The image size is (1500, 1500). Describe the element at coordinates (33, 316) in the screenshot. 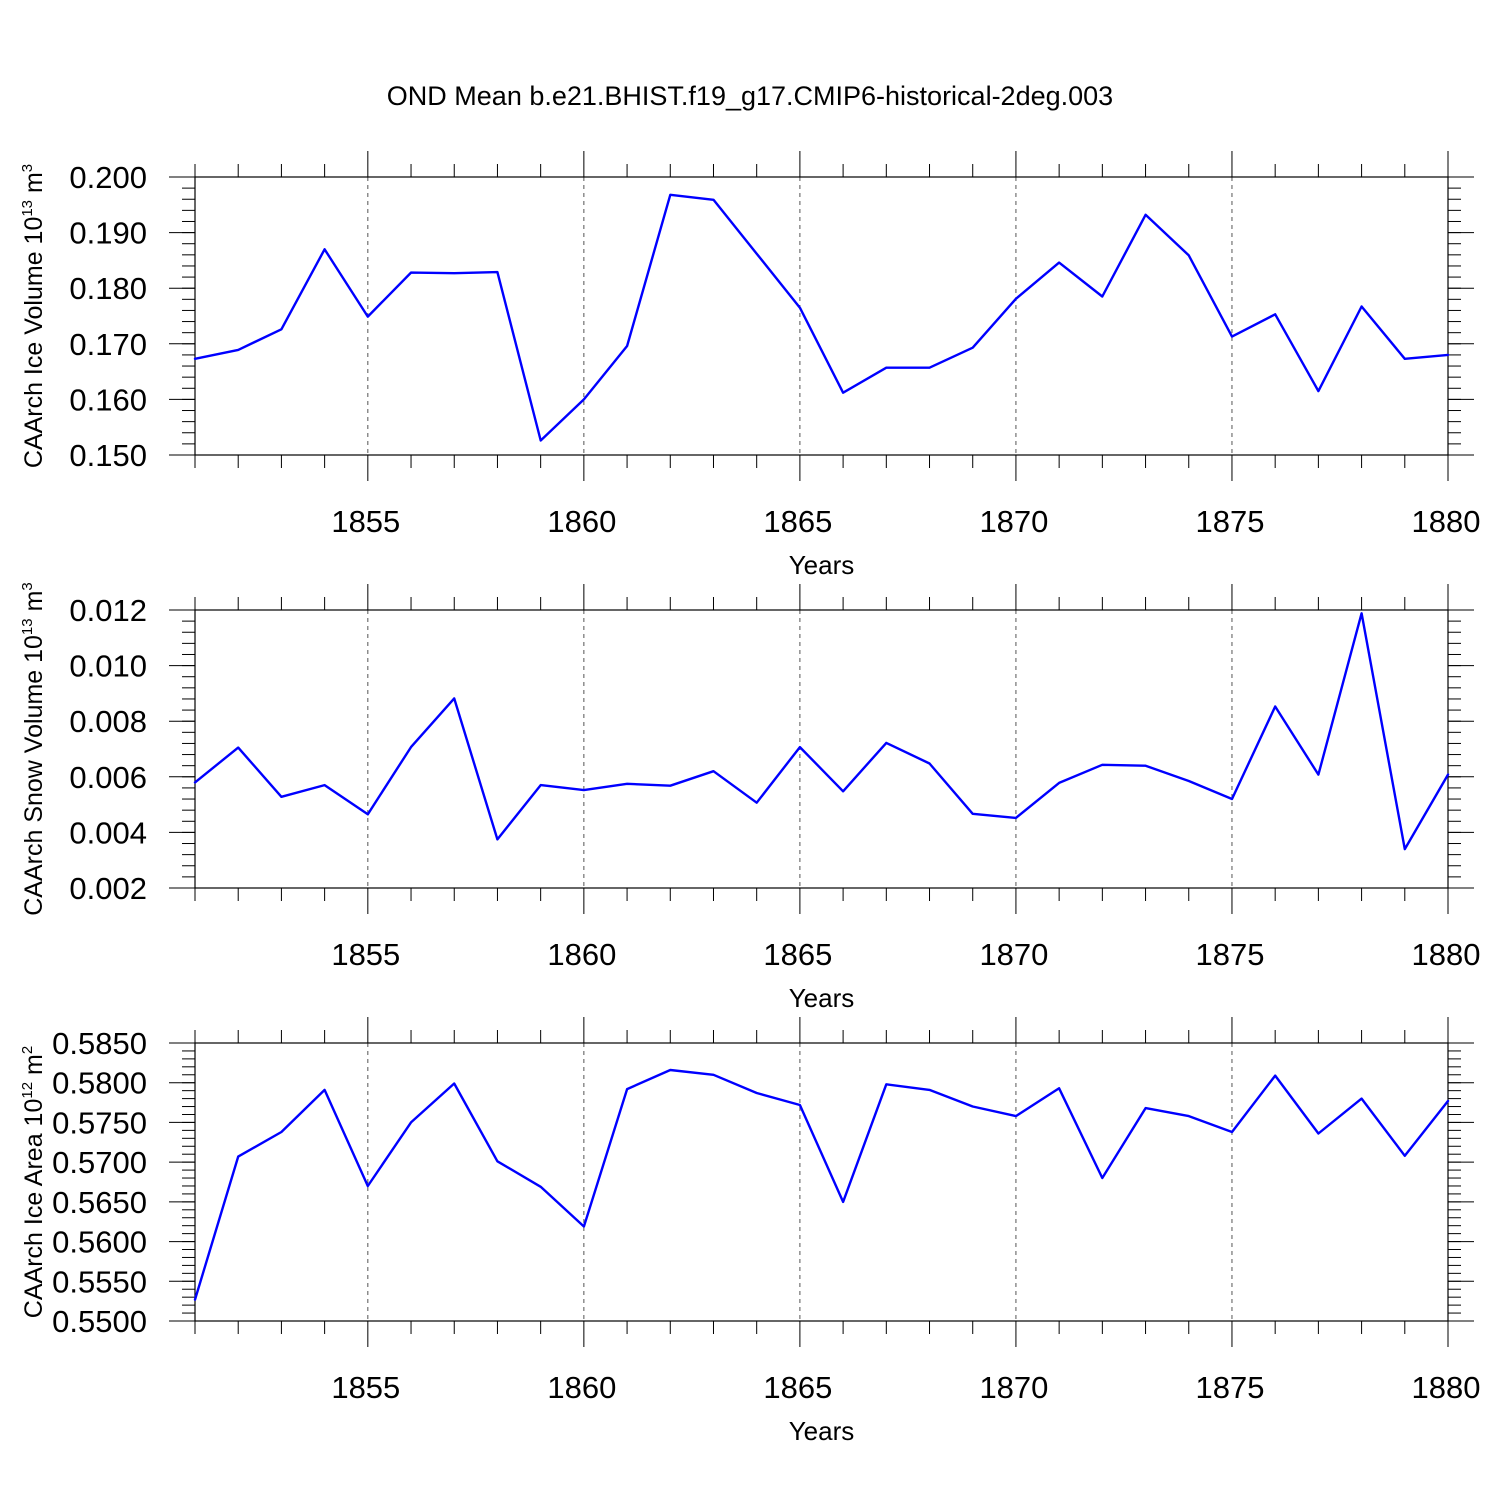

I see `y-axis-title: CAArch Ice Volume 1013 m3` at that location.